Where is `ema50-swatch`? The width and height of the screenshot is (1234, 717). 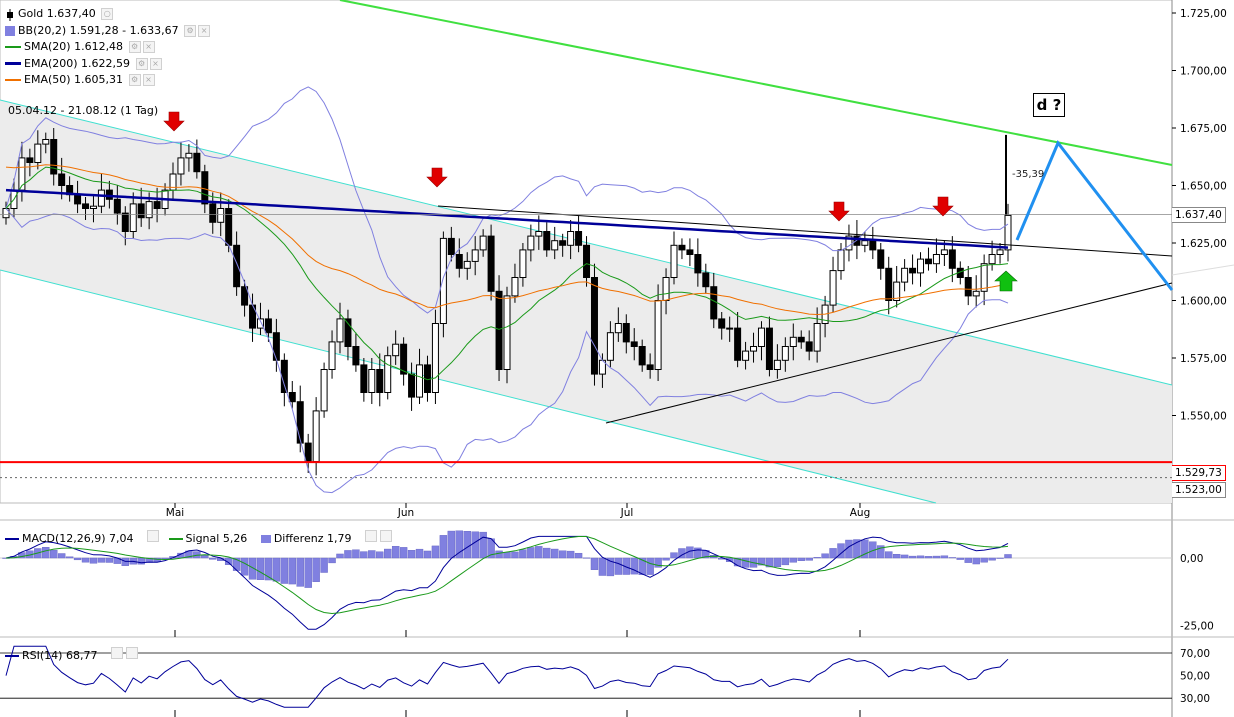
ema50-swatch is located at coordinates (13, 80).